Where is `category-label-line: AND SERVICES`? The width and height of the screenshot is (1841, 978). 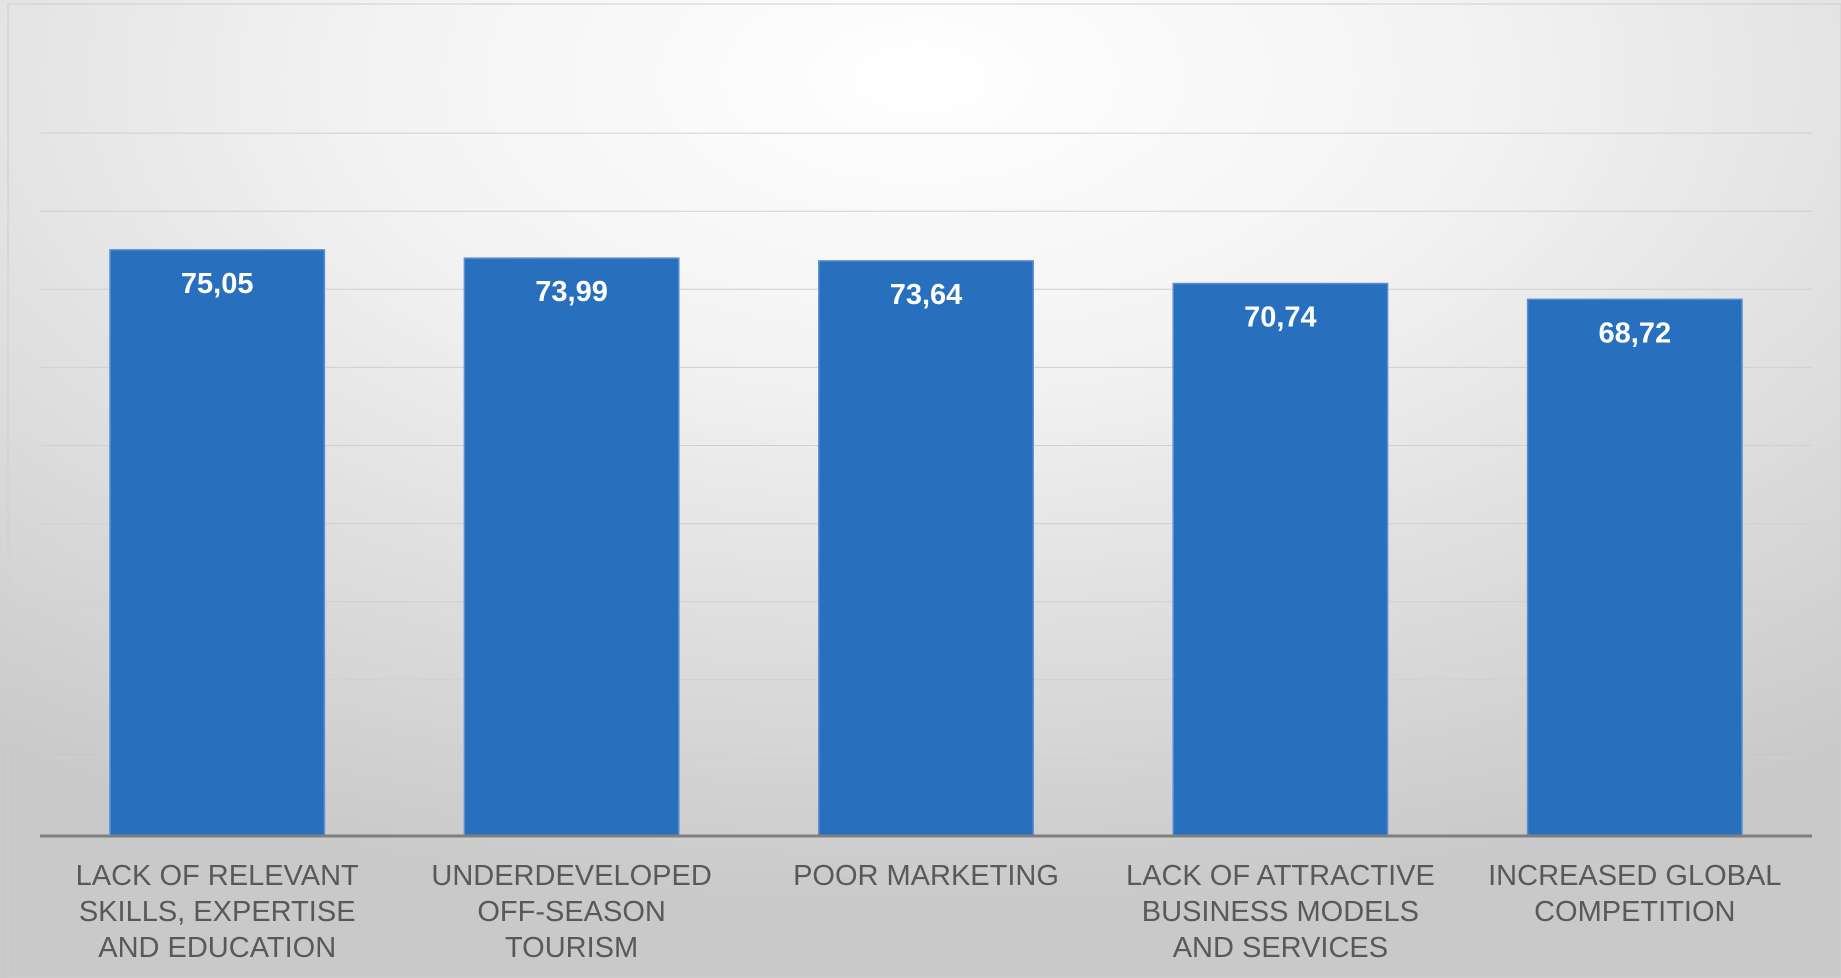
category-label-line: AND SERVICES is located at coordinates (1280, 948).